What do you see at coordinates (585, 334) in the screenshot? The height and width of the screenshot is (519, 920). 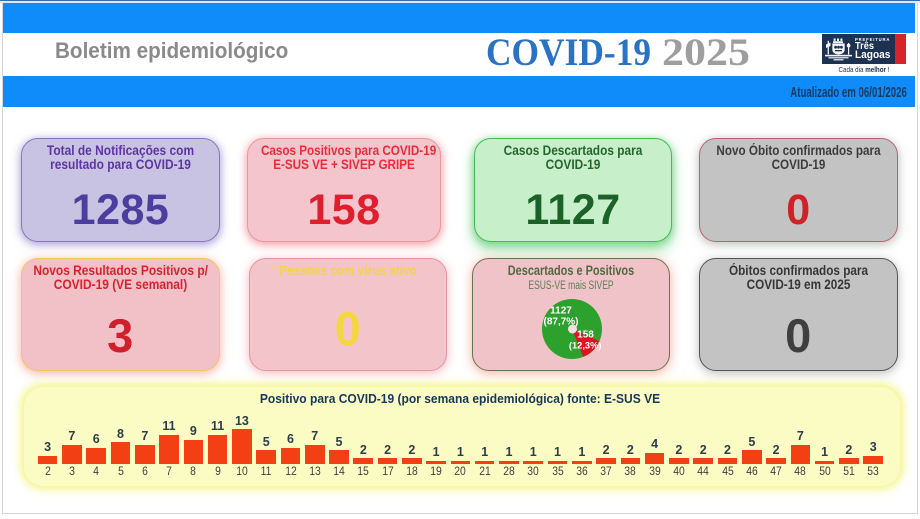 I see `svg-text: 158` at bounding box center [585, 334].